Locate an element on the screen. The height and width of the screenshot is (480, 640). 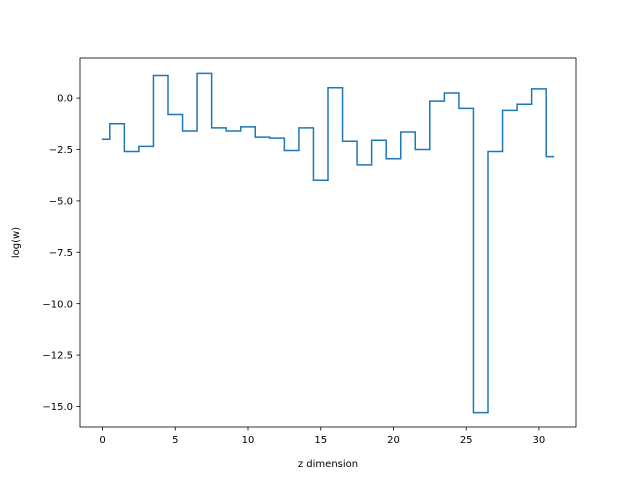
y-tick-label: −5.0 is located at coordinates (61, 201).